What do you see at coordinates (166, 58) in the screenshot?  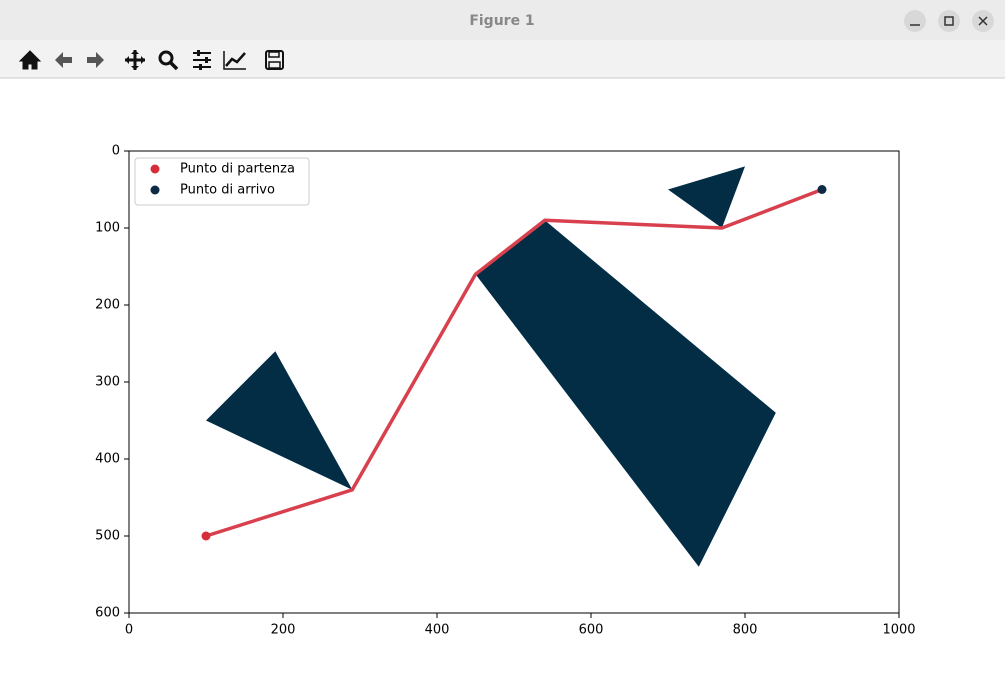 I see `zoom-button` at bounding box center [166, 58].